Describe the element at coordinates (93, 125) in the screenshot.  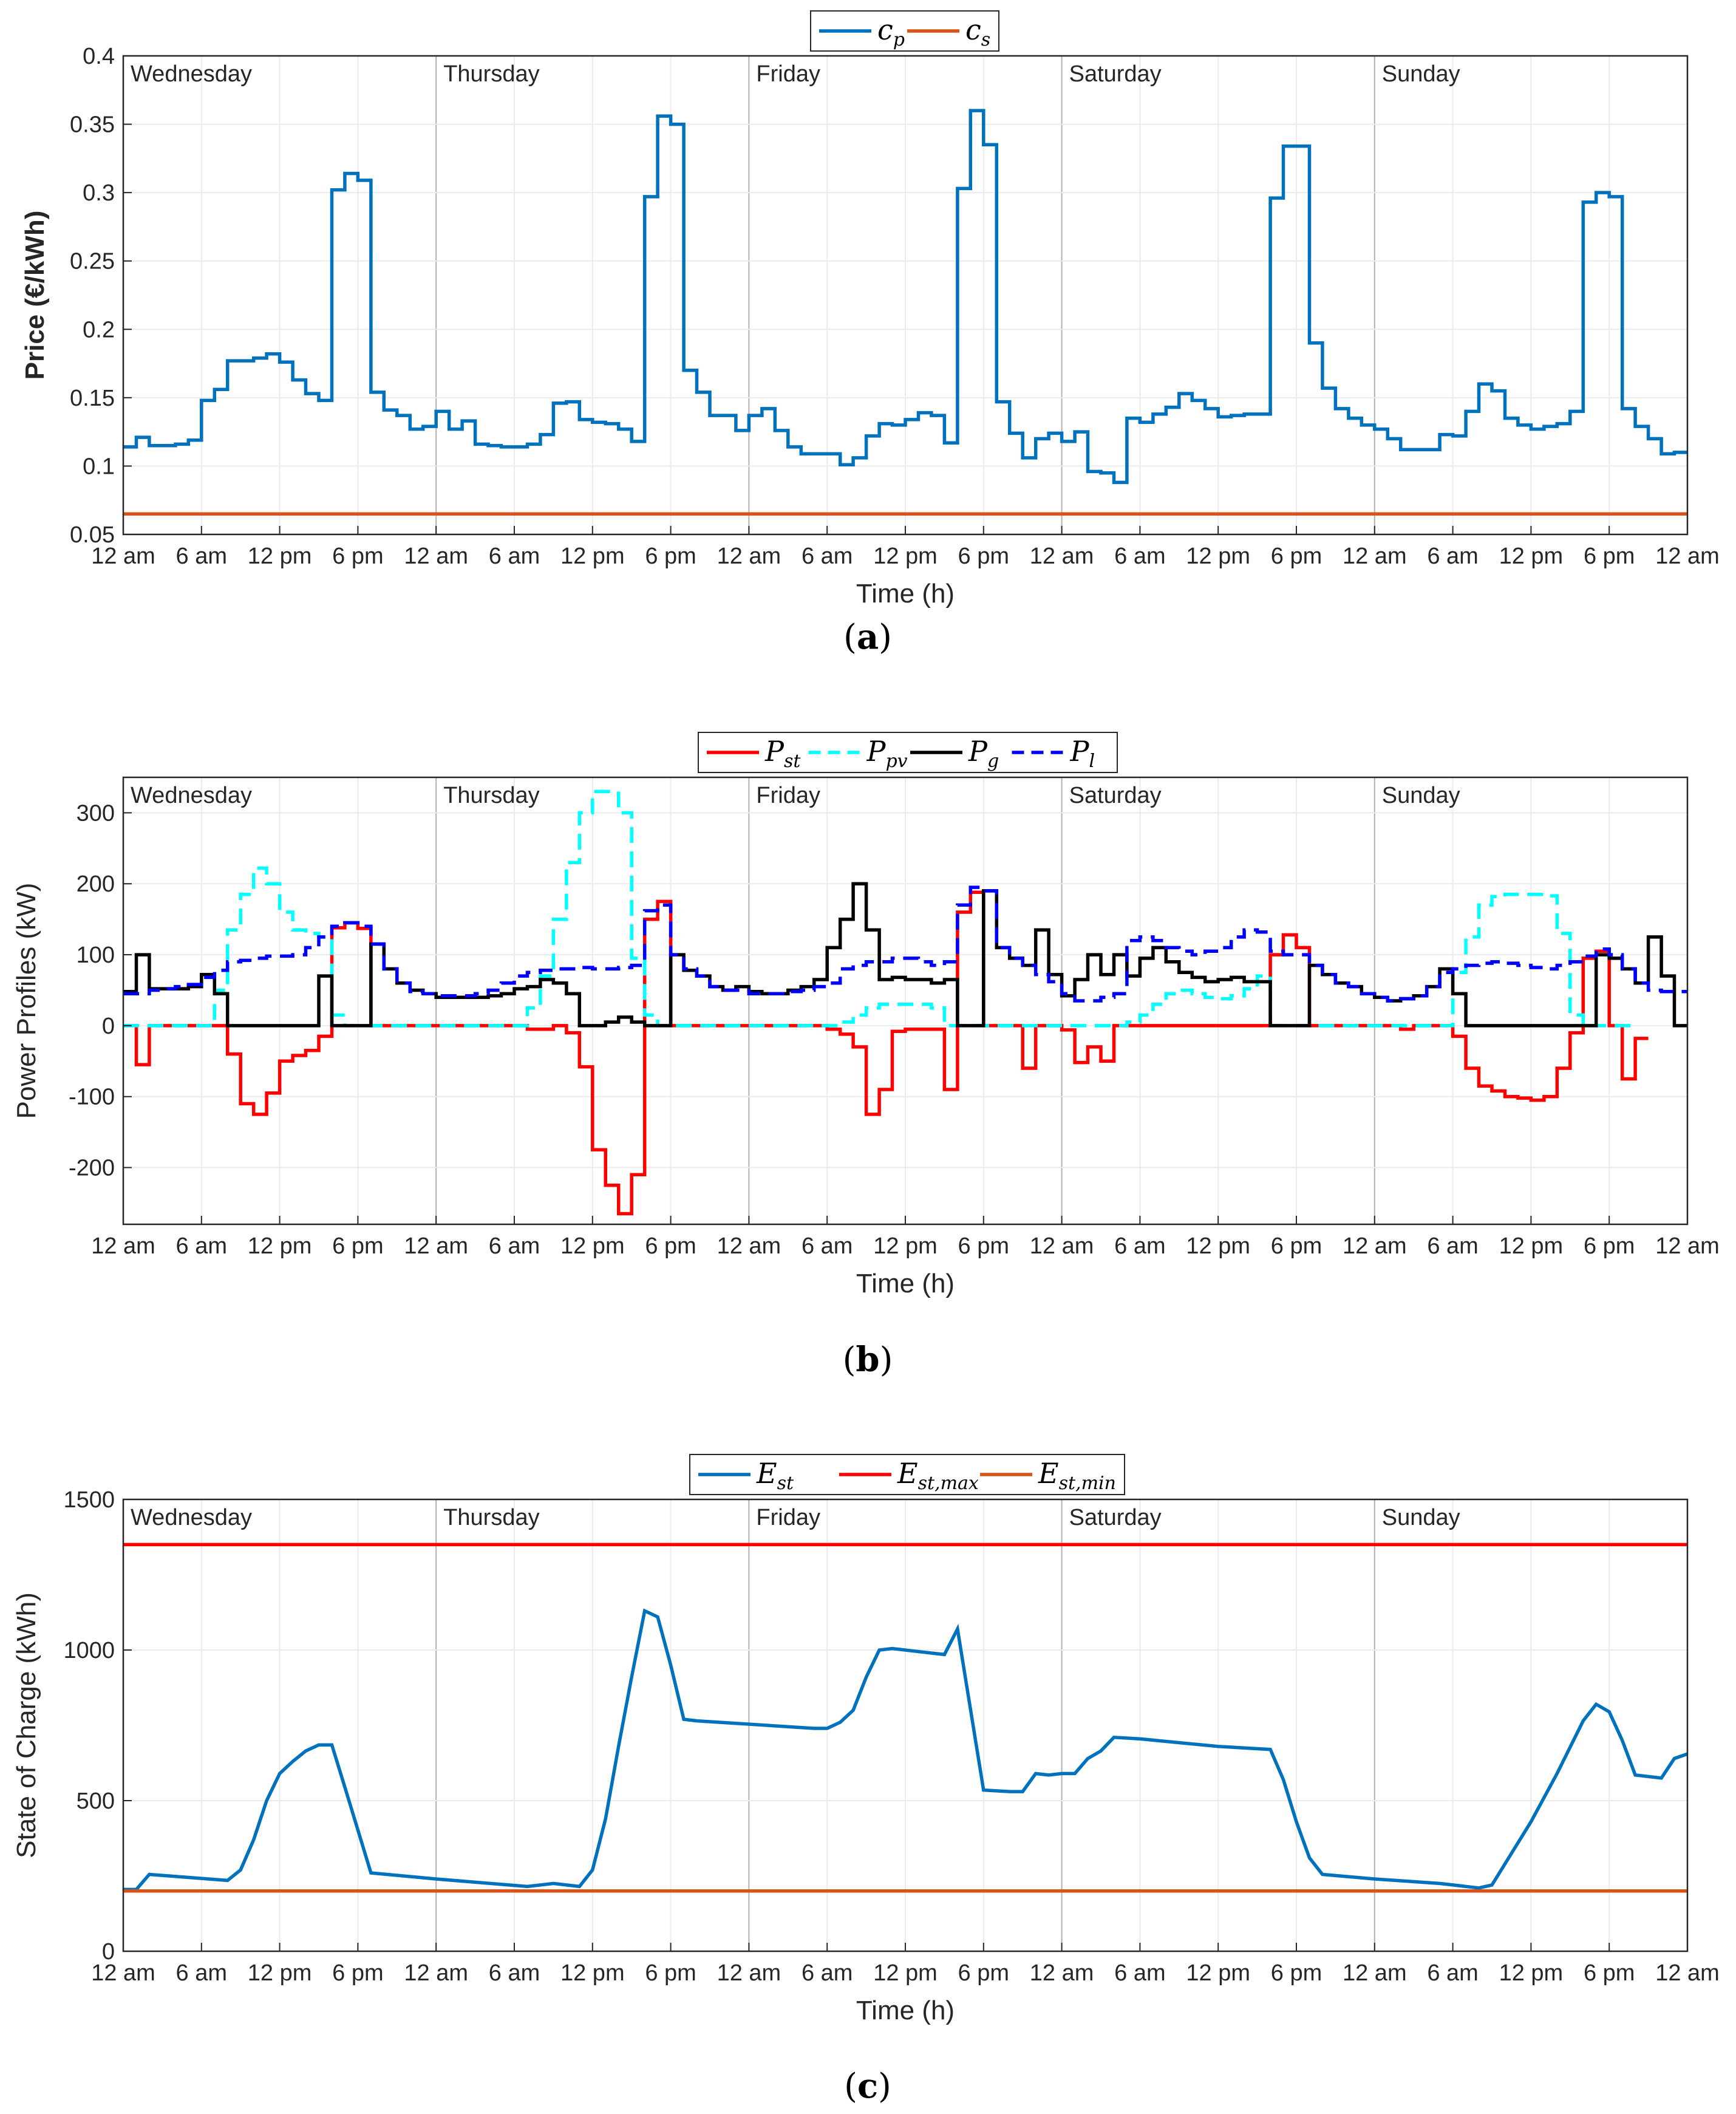
I see `y-tick-label: 0.35` at that location.